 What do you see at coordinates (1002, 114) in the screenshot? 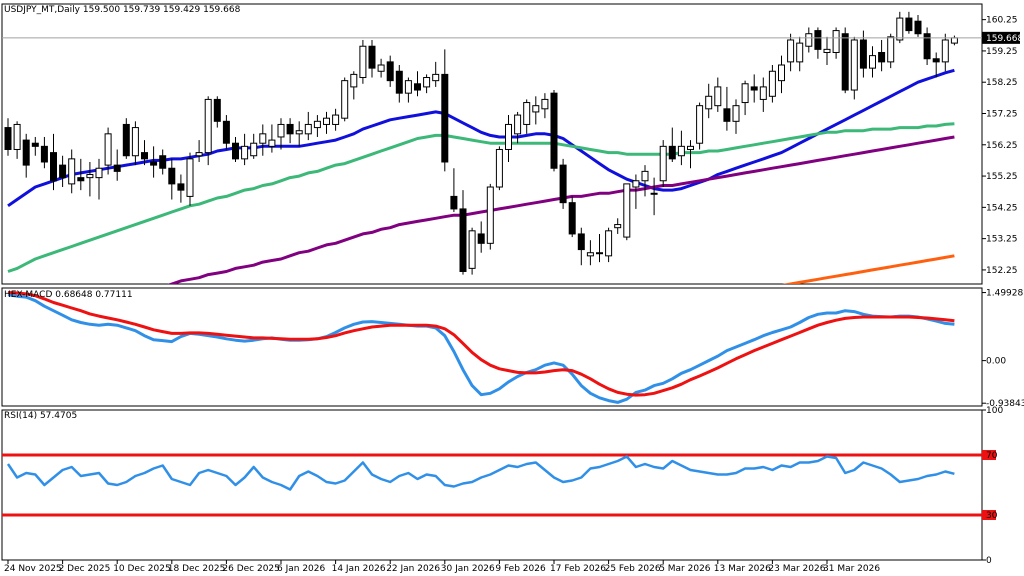
I see `price-y-tick-label: 157.25` at bounding box center [1002, 114].